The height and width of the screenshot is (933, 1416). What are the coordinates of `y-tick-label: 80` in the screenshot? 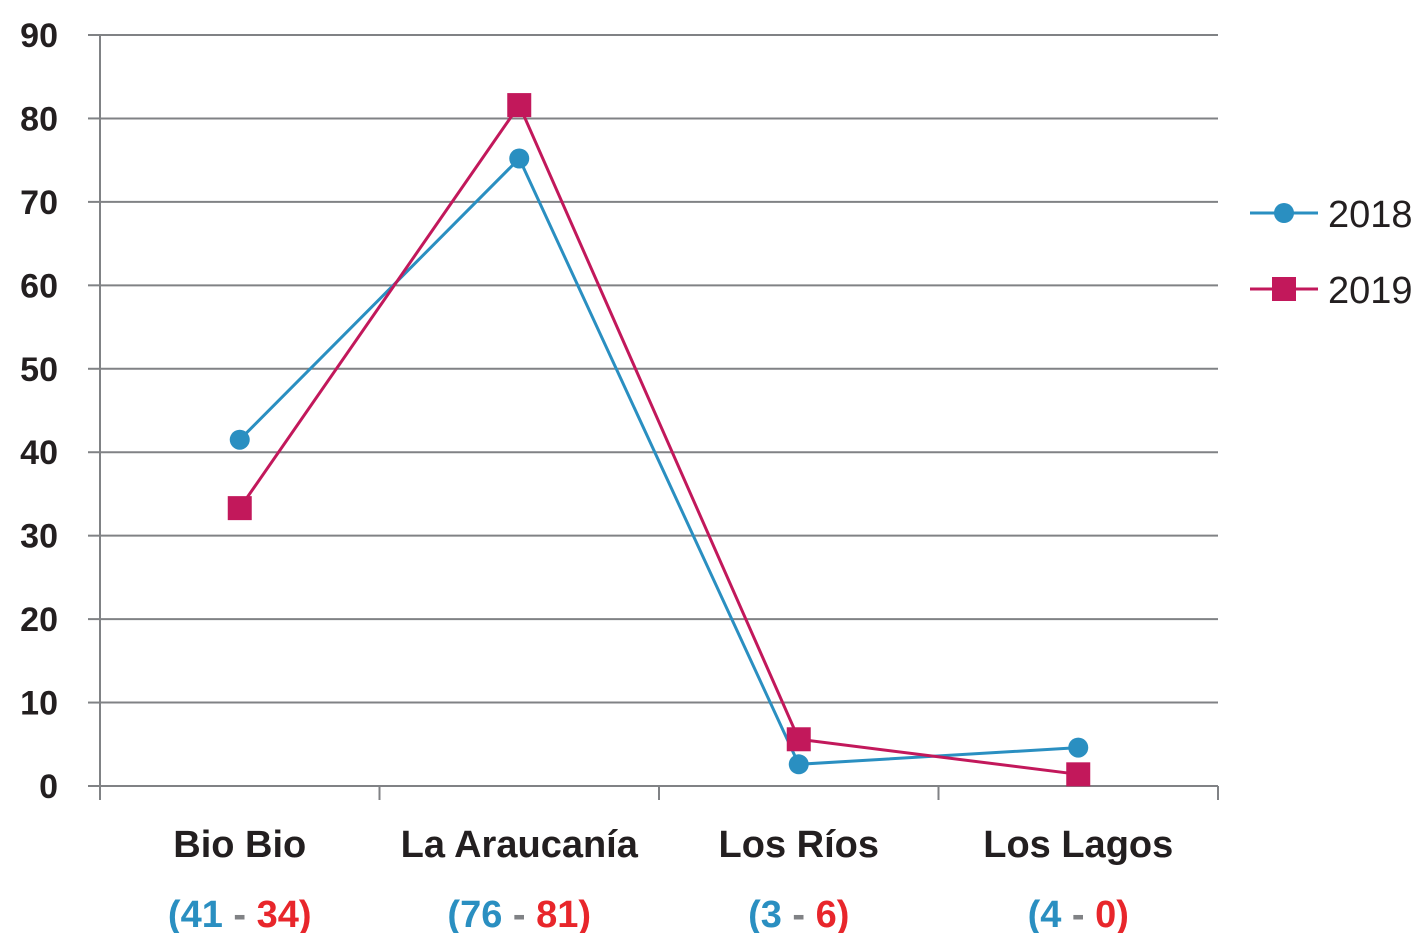 It's located at (39, 119).